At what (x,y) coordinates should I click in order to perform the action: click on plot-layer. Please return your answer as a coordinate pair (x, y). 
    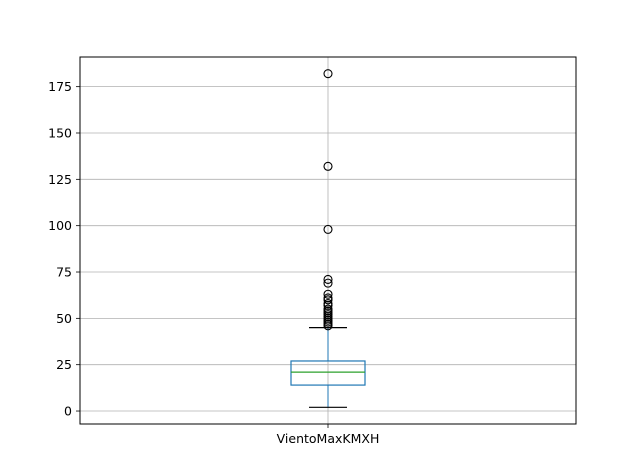
    Looking at the image, I should click on (328, 238).